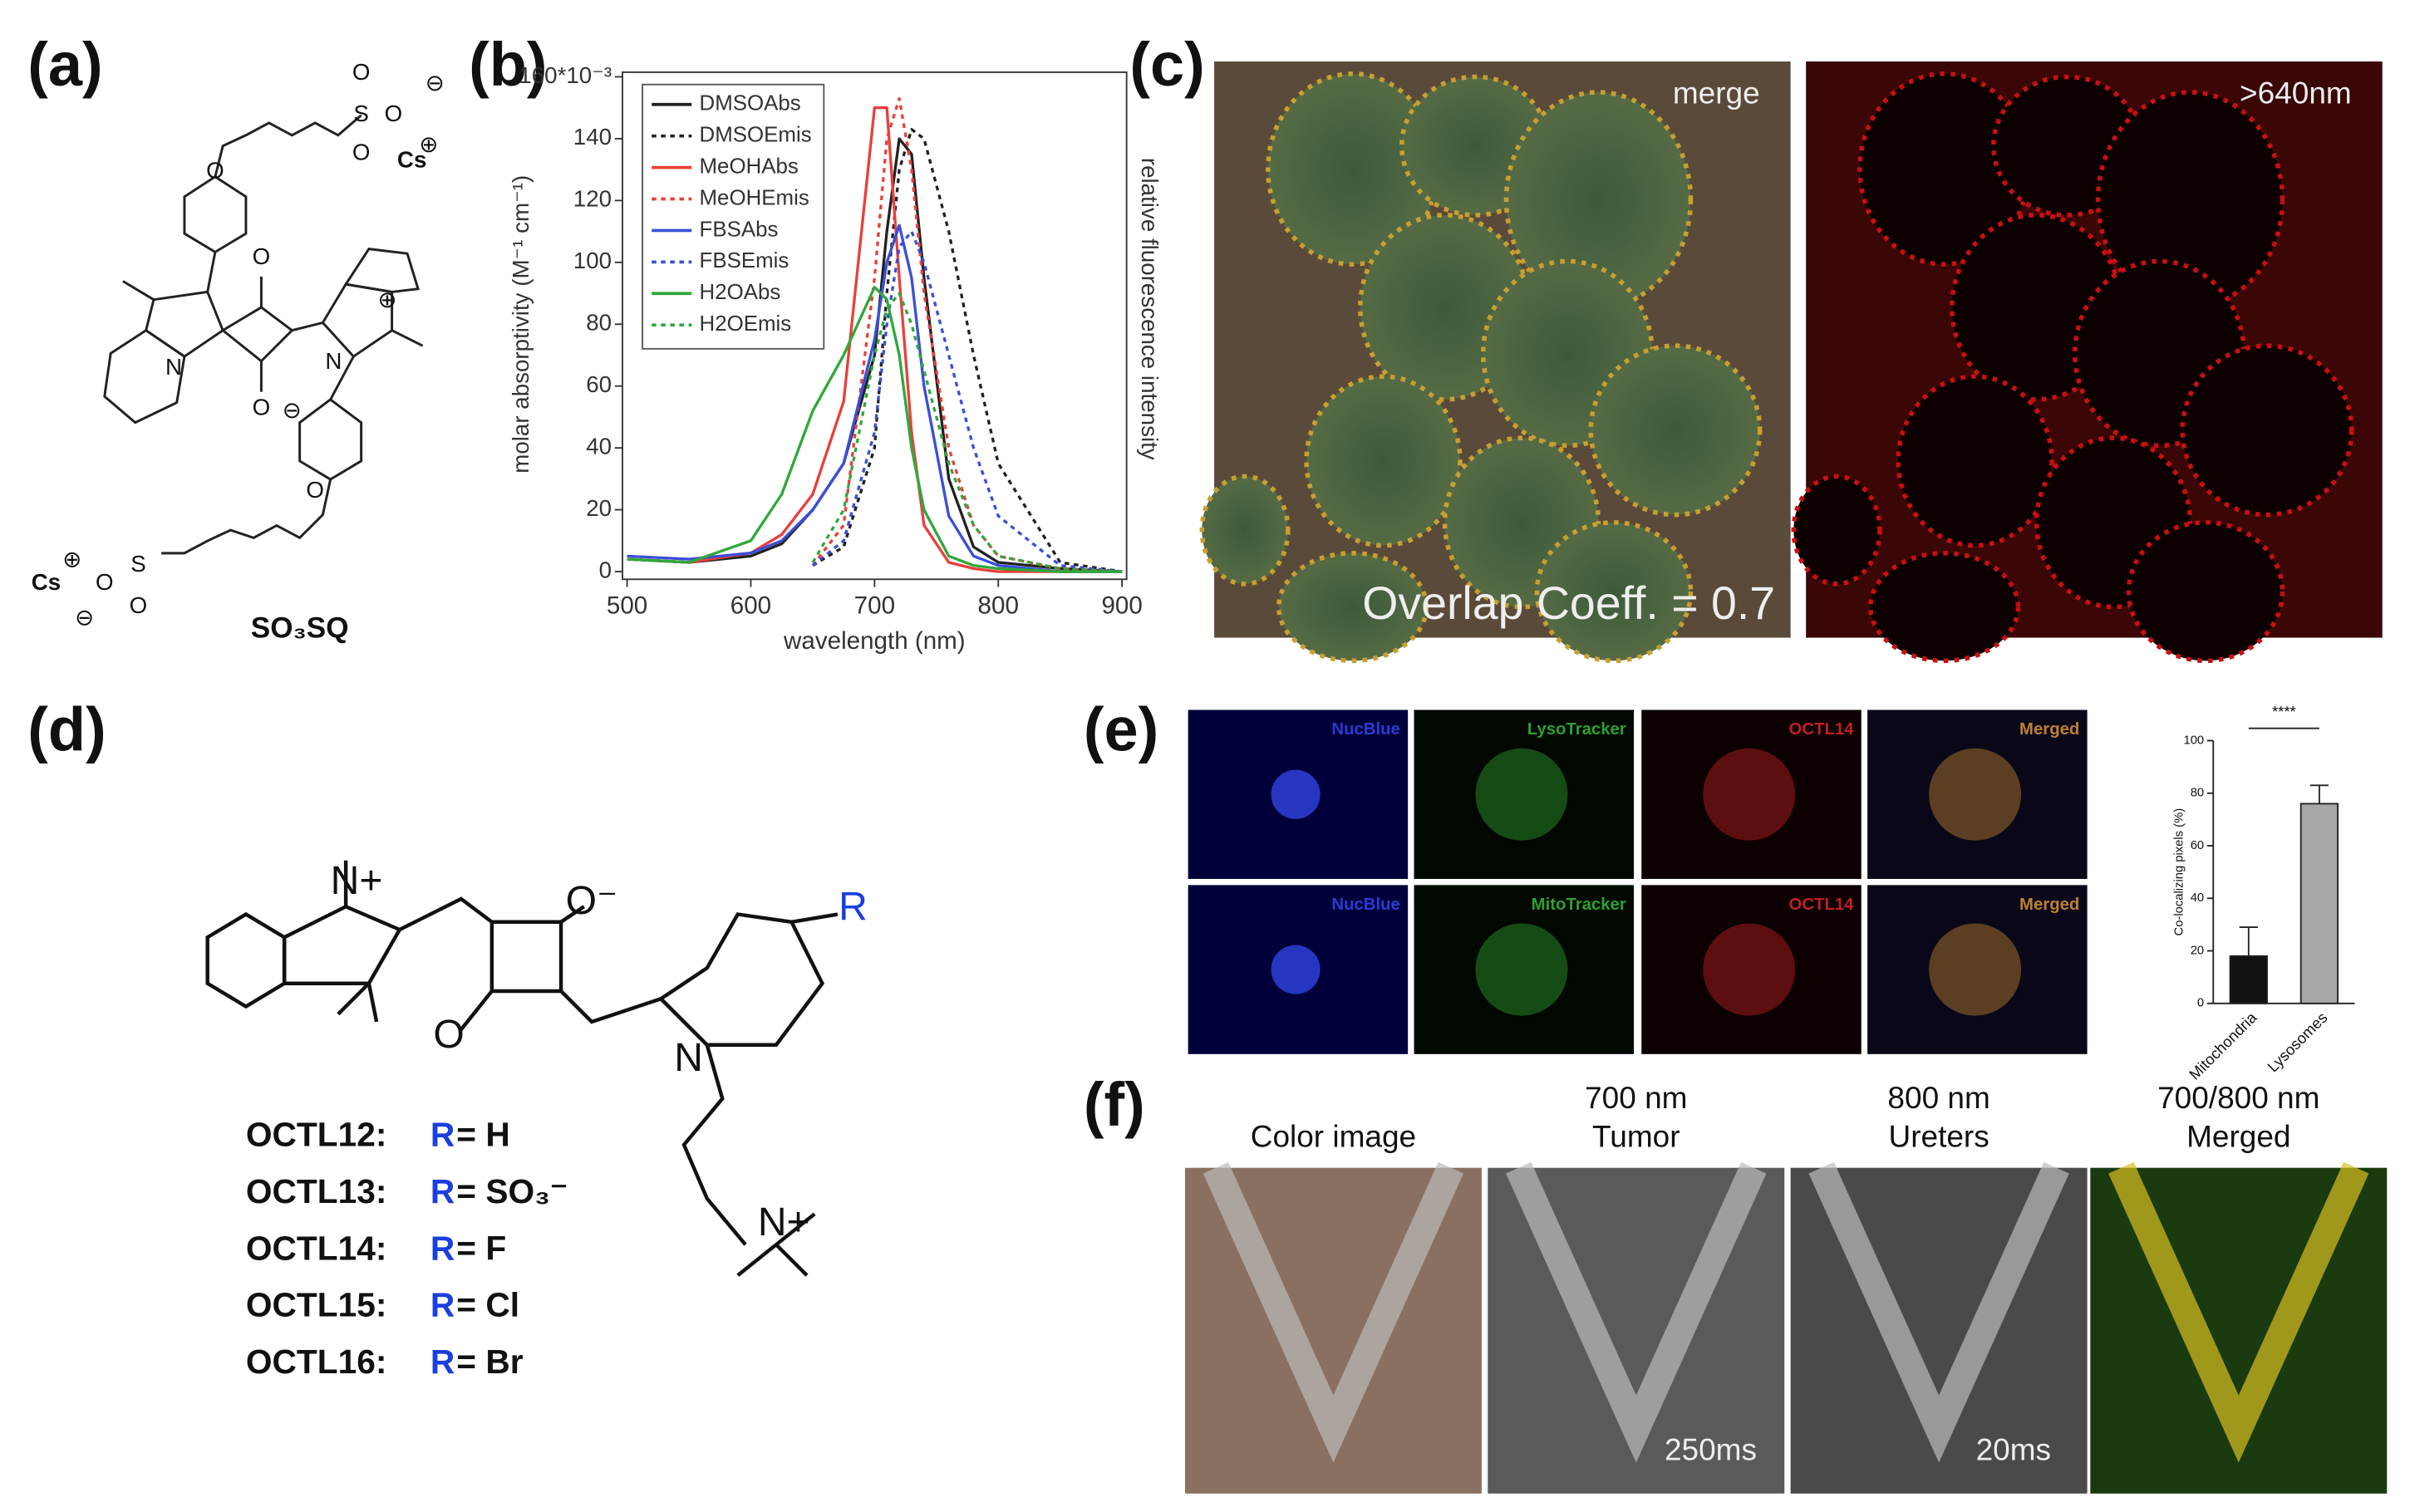 This screenshot has height=1512, width=2410. Describe the element at coordinates (744, 261) in the screenshot. I see `legend-label: FBSEmis` at that location.